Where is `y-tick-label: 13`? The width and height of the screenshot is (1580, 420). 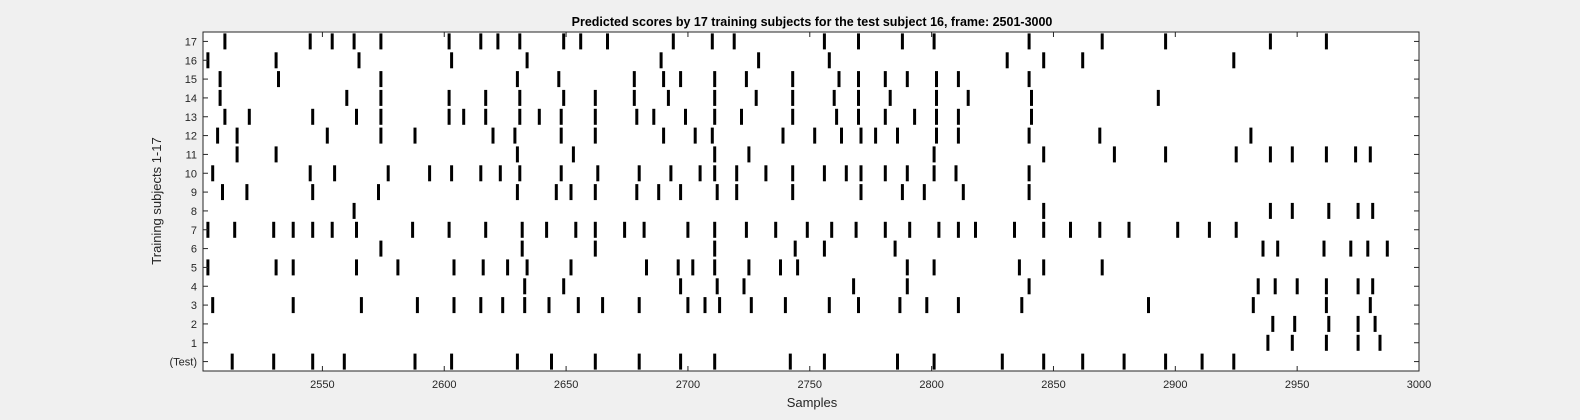 y-tick-label: 13 is located at coordinates (191, 118).